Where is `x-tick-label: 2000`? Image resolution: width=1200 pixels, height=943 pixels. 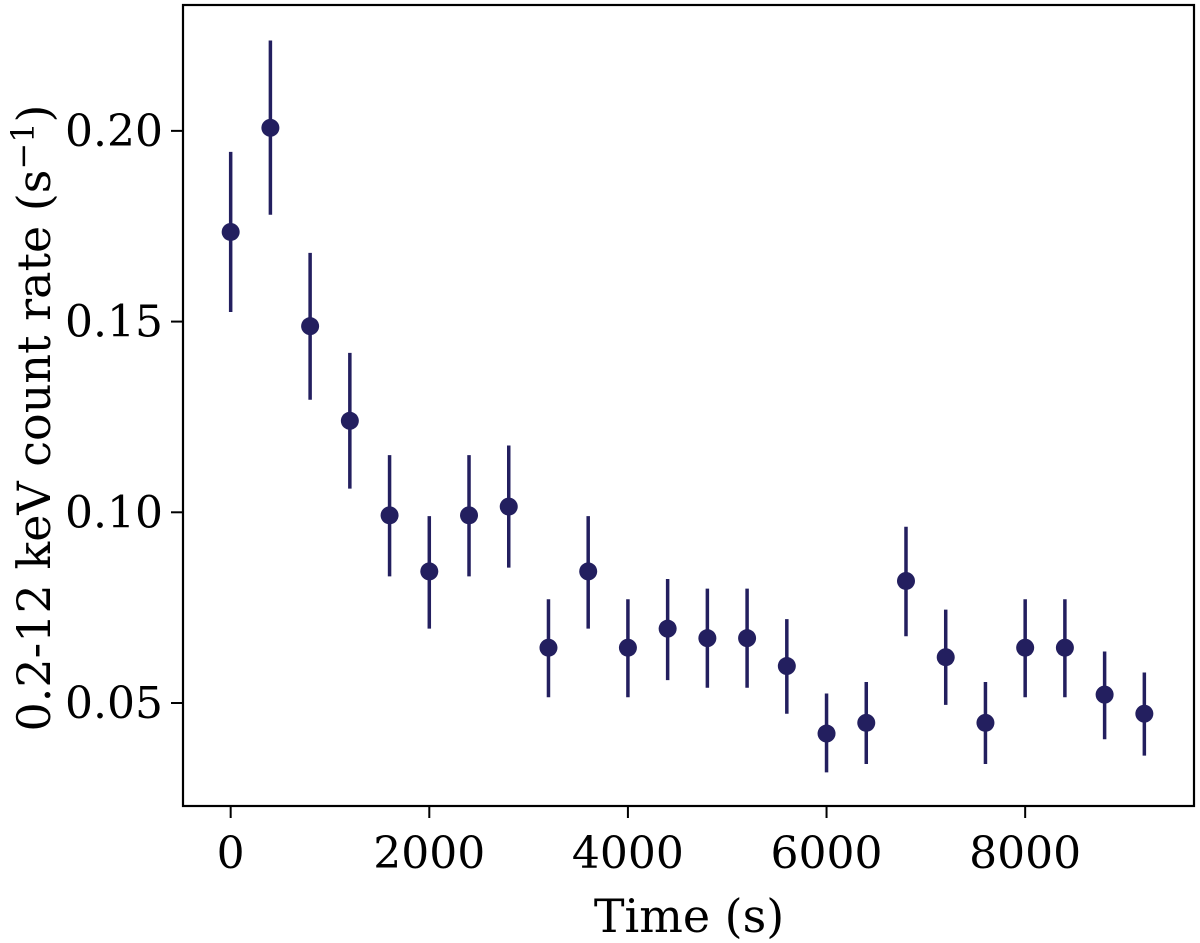 x-tick-label: 2000 is located at coordinates (429, 853).